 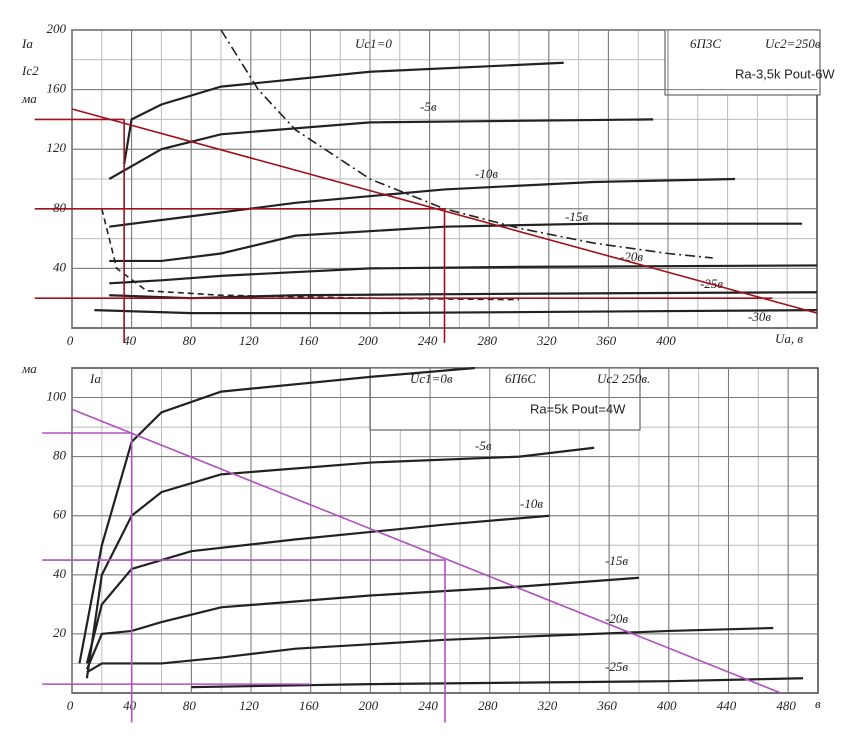 I want to click on y-tick-label: 200, so click(x=57, y=28).